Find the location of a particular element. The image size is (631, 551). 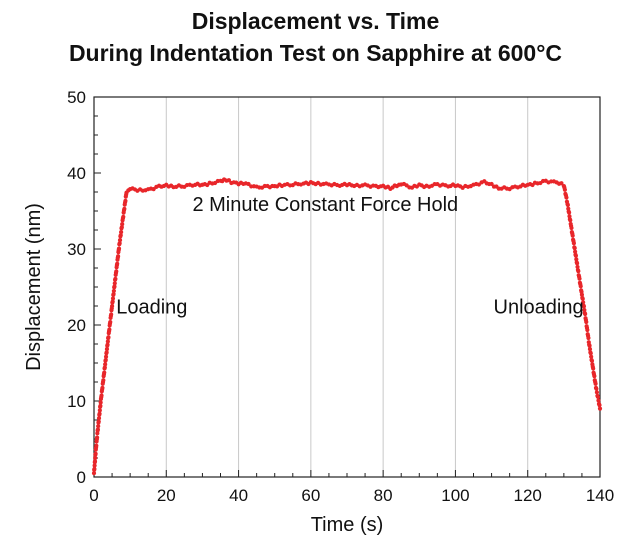

x-tick-label: 60 is located at coordinates (310, 495).